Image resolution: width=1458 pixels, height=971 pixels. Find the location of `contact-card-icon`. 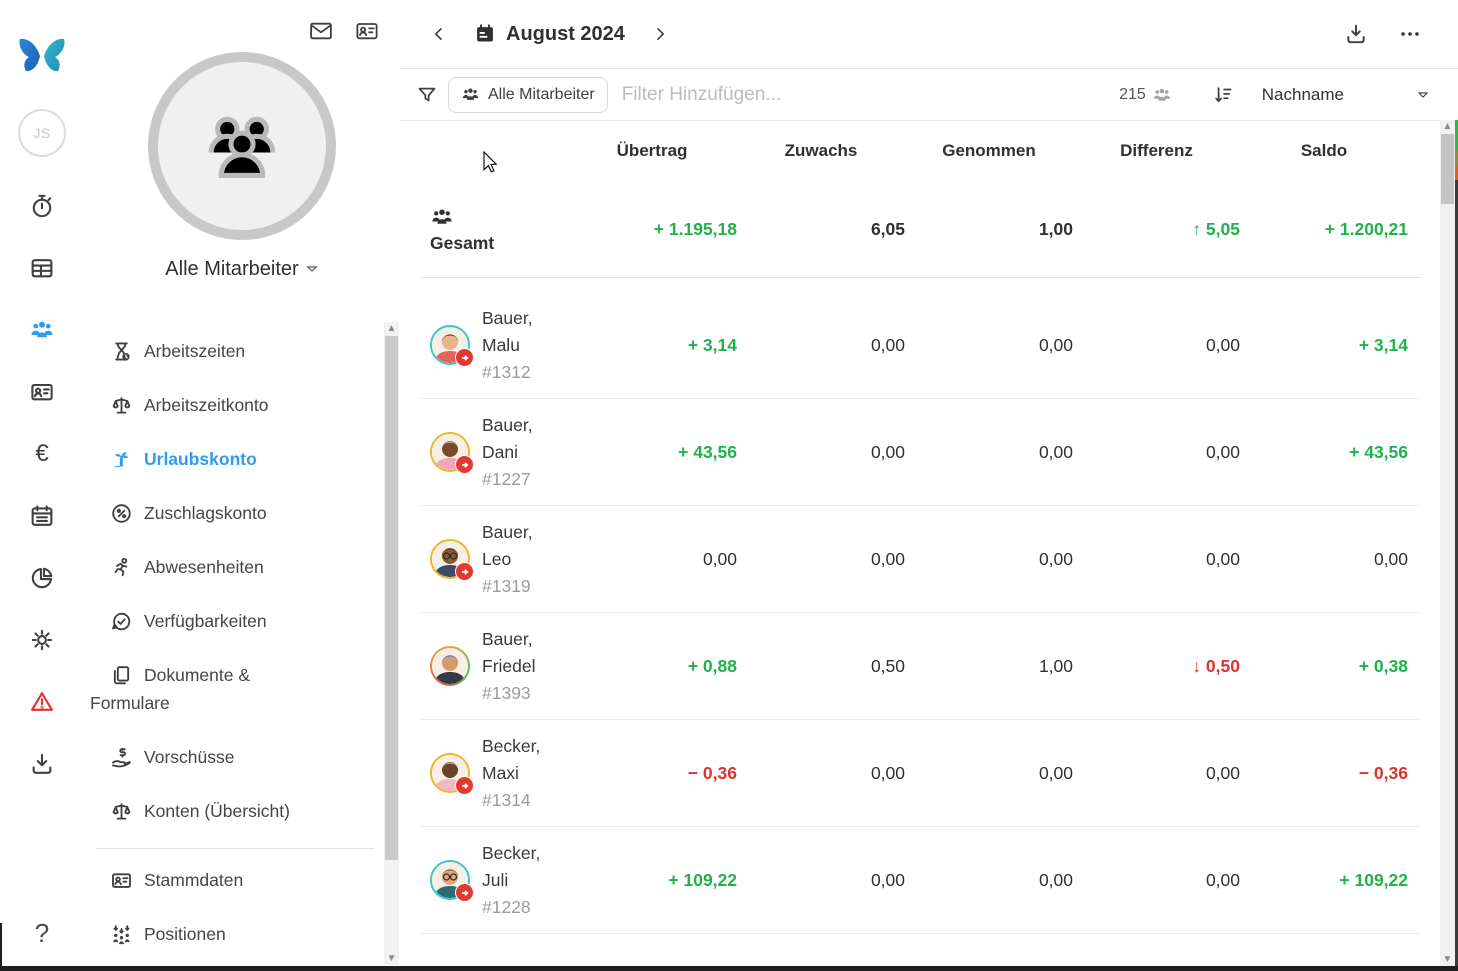

contact-card-icon is located at coordinates (367, 31).